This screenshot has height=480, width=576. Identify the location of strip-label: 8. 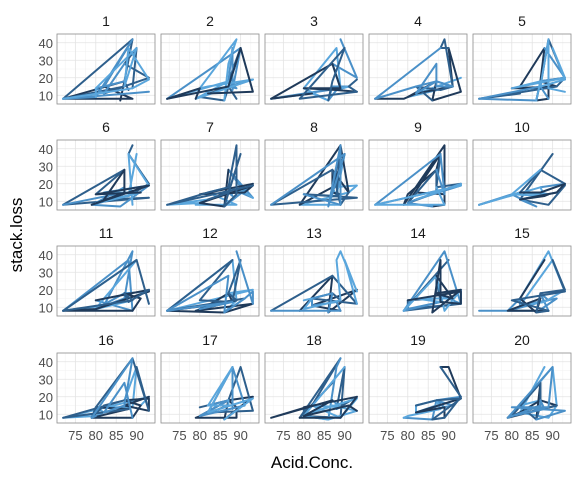
(314, 127).